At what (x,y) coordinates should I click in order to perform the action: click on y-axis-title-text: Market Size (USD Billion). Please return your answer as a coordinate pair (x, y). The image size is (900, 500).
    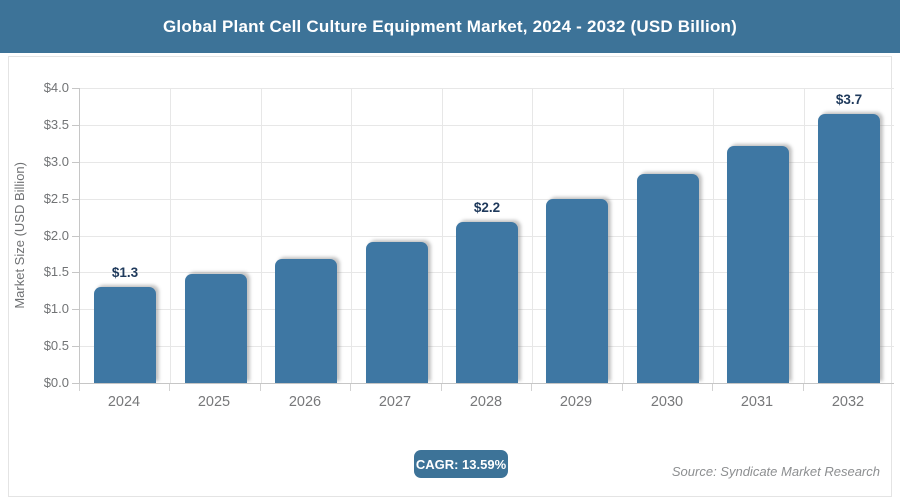
    Looking at the image, I should click on (19, 235).